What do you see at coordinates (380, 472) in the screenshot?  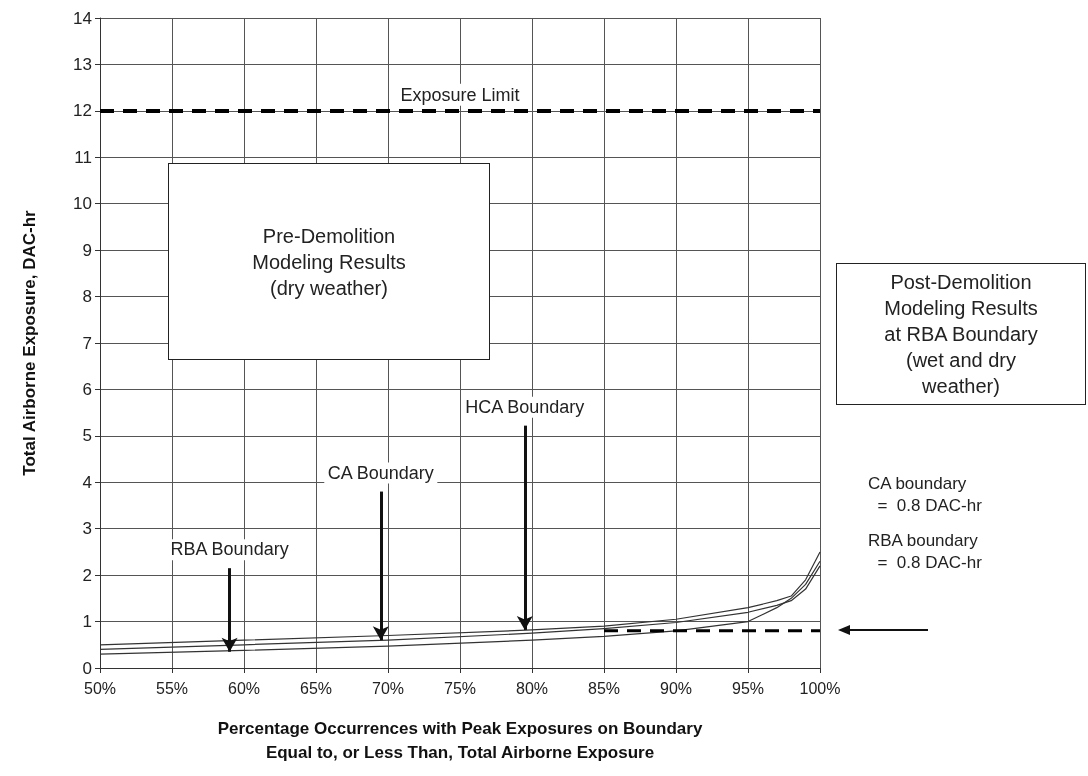 I see `annotation: CA Boundary` at bounding box center [380, 472].